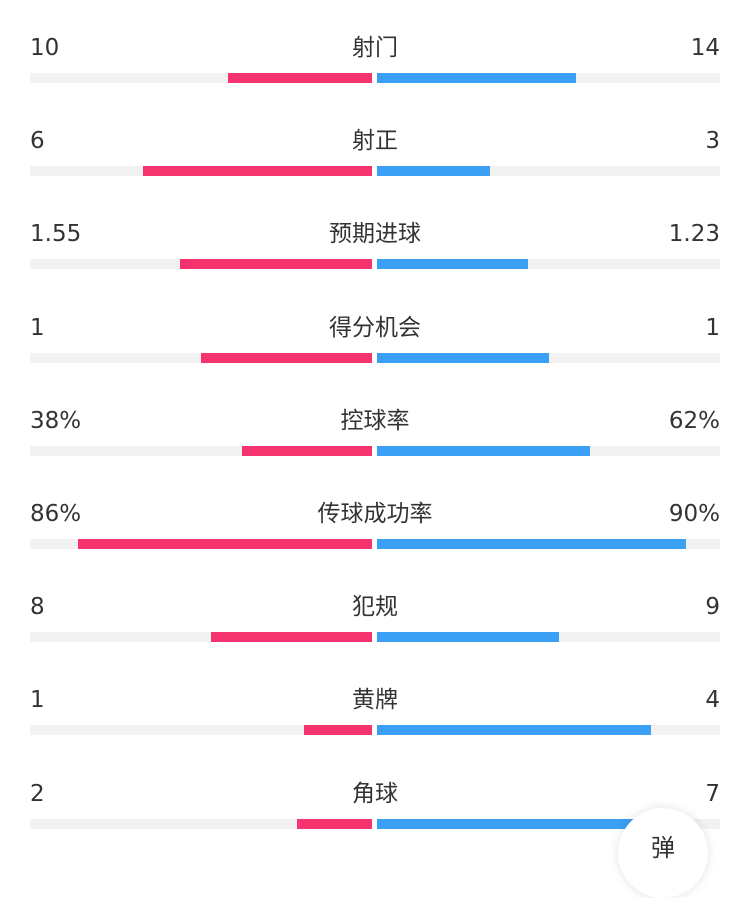 The width and height of the screenshot is (750, 898). Describe the element at coordinates (712, 793) in the screenshot. I see `away-stat-value: 7` at that location.